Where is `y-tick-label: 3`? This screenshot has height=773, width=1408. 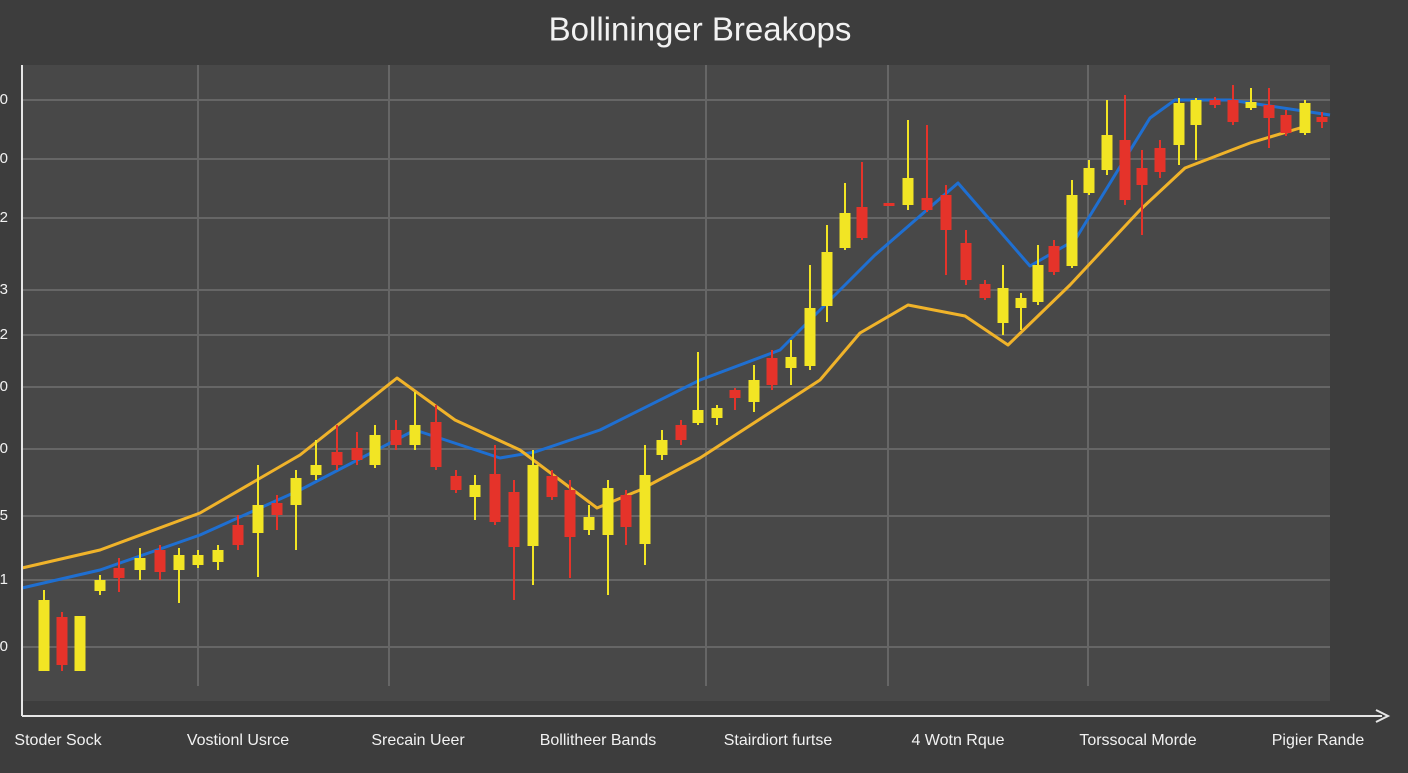
y-tick-label: 3 is located at coordinates (4, 289).